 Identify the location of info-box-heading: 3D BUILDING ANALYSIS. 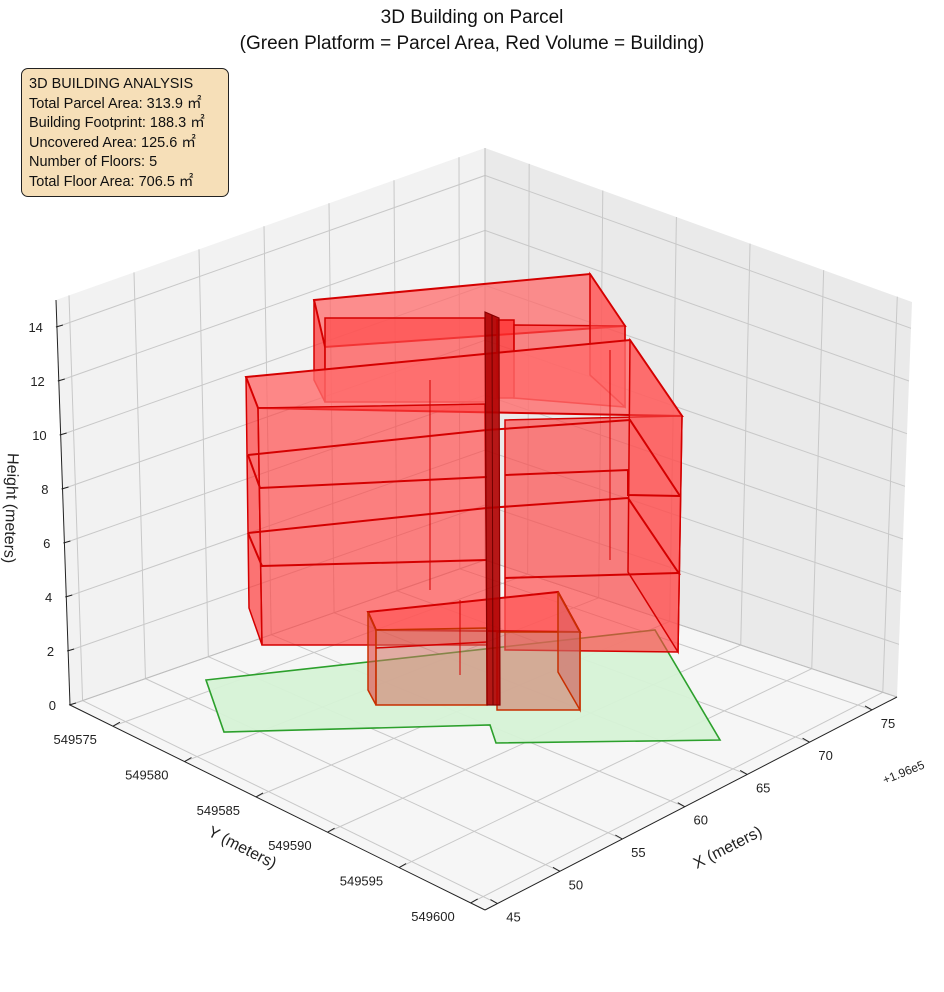
(111, 84).